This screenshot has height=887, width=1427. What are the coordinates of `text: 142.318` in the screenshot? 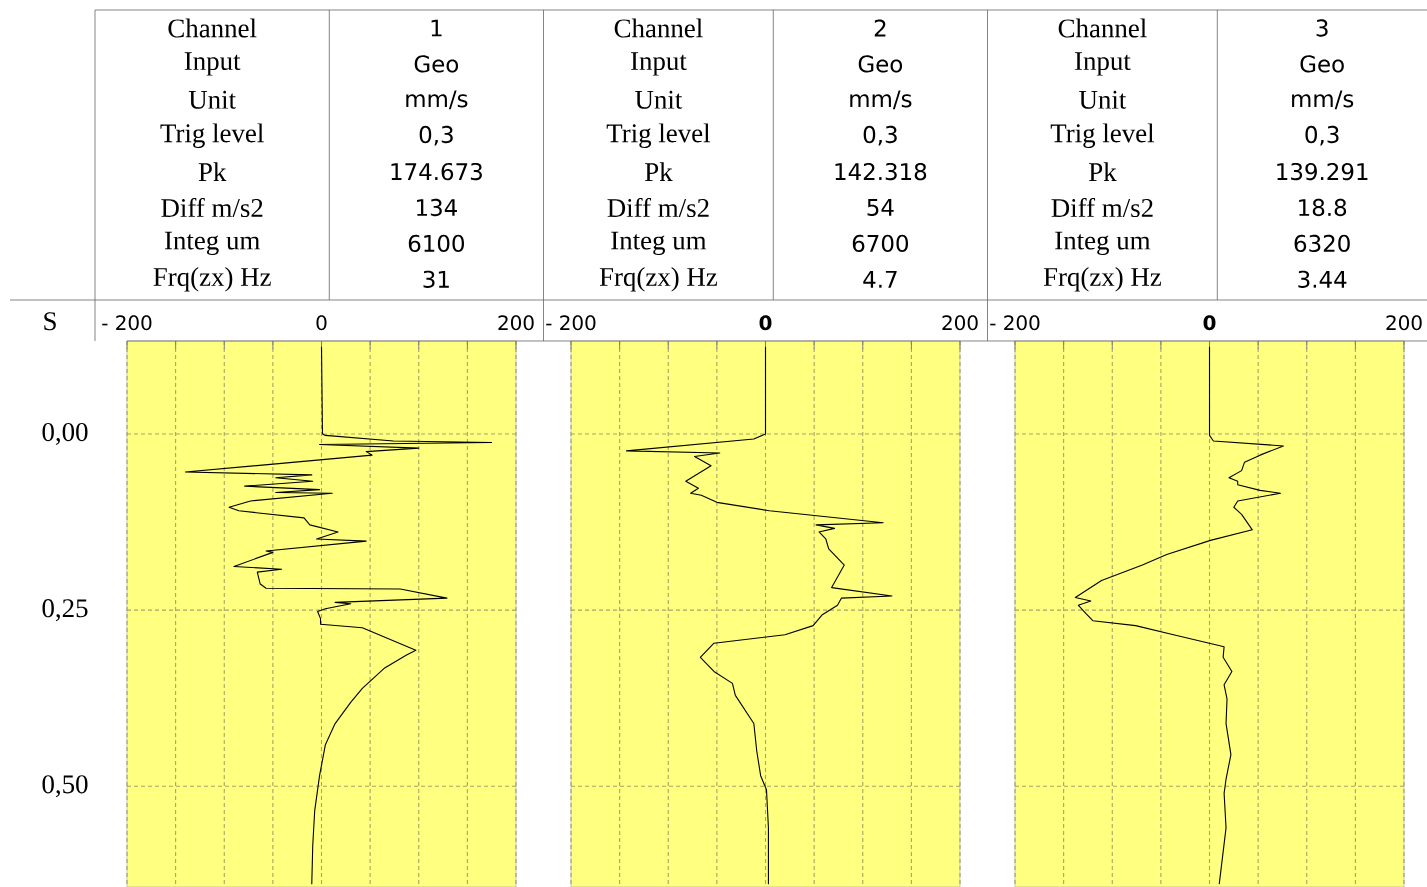 It's located at (881, 171).